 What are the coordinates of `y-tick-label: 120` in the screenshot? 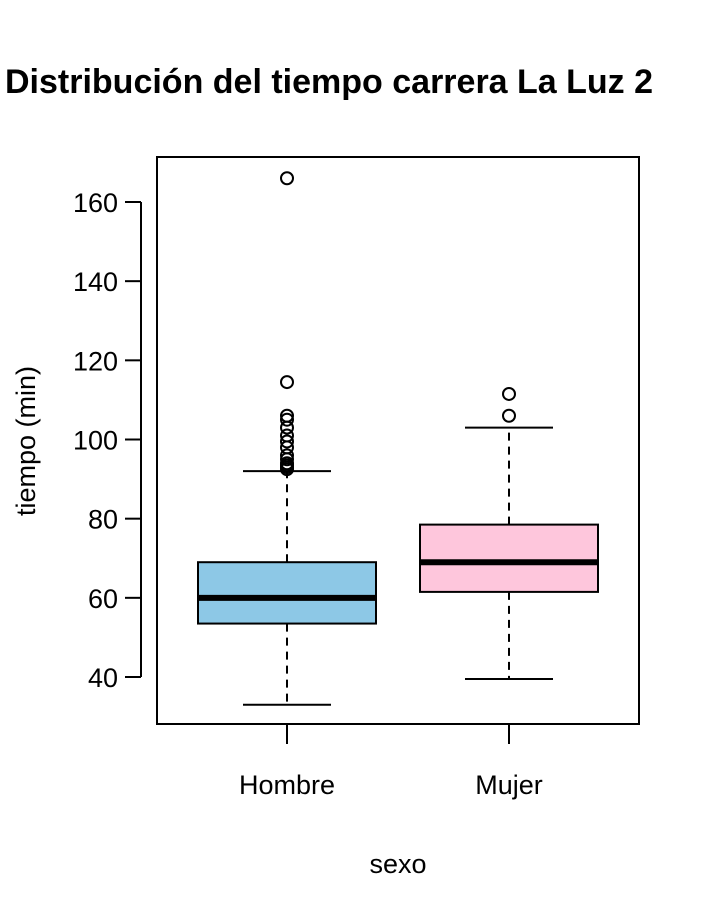 It's located at (95, 361).